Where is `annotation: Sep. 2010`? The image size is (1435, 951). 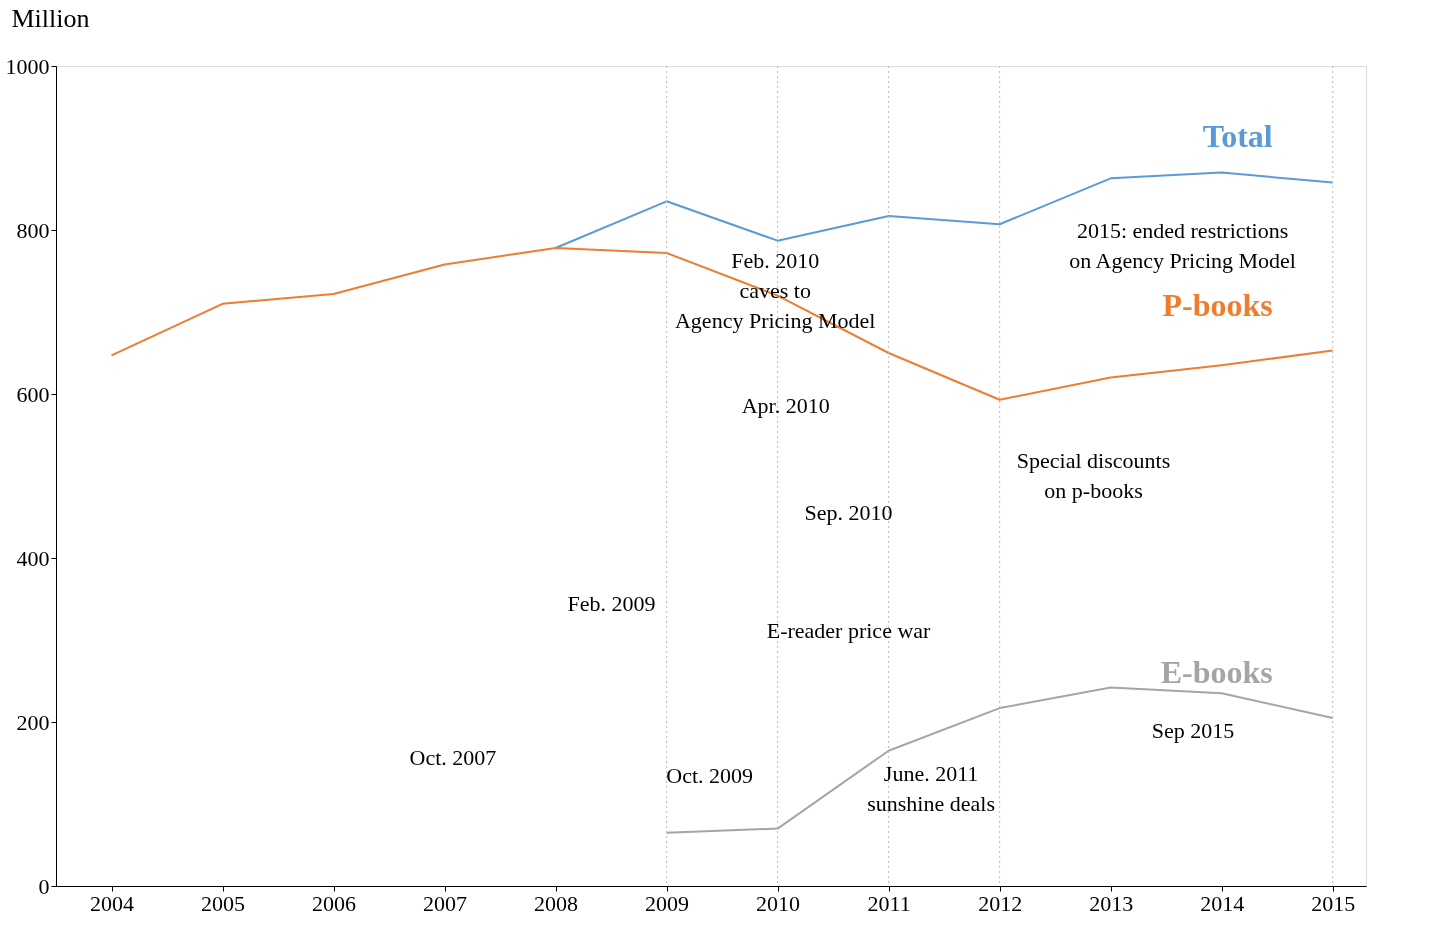
annotation: Sep. 2010 is located at coordinates (848, 513).